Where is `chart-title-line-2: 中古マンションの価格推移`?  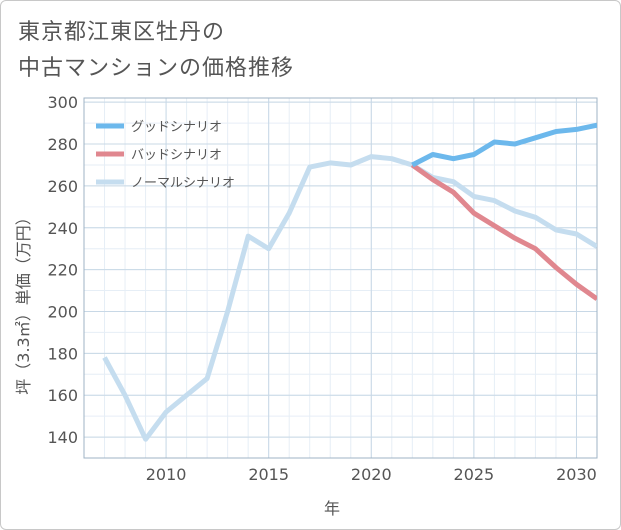 chart-title-line-2: 中古マンションの価格推移 is located at coordinates (156, 68).